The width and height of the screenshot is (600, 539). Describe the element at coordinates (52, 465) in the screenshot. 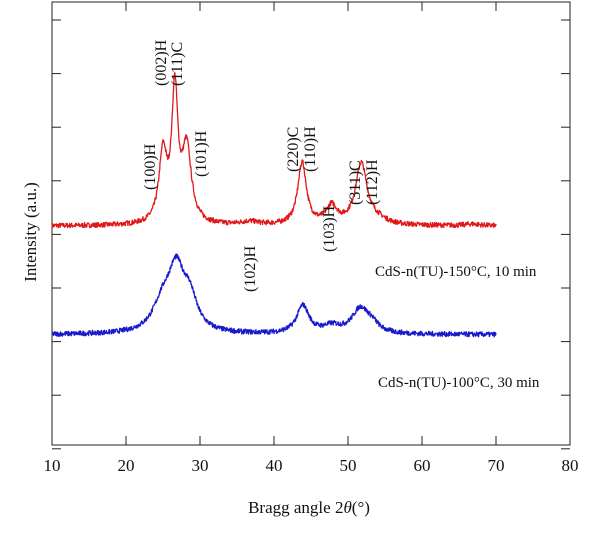

I see `x-tick-label: 10` at that location.